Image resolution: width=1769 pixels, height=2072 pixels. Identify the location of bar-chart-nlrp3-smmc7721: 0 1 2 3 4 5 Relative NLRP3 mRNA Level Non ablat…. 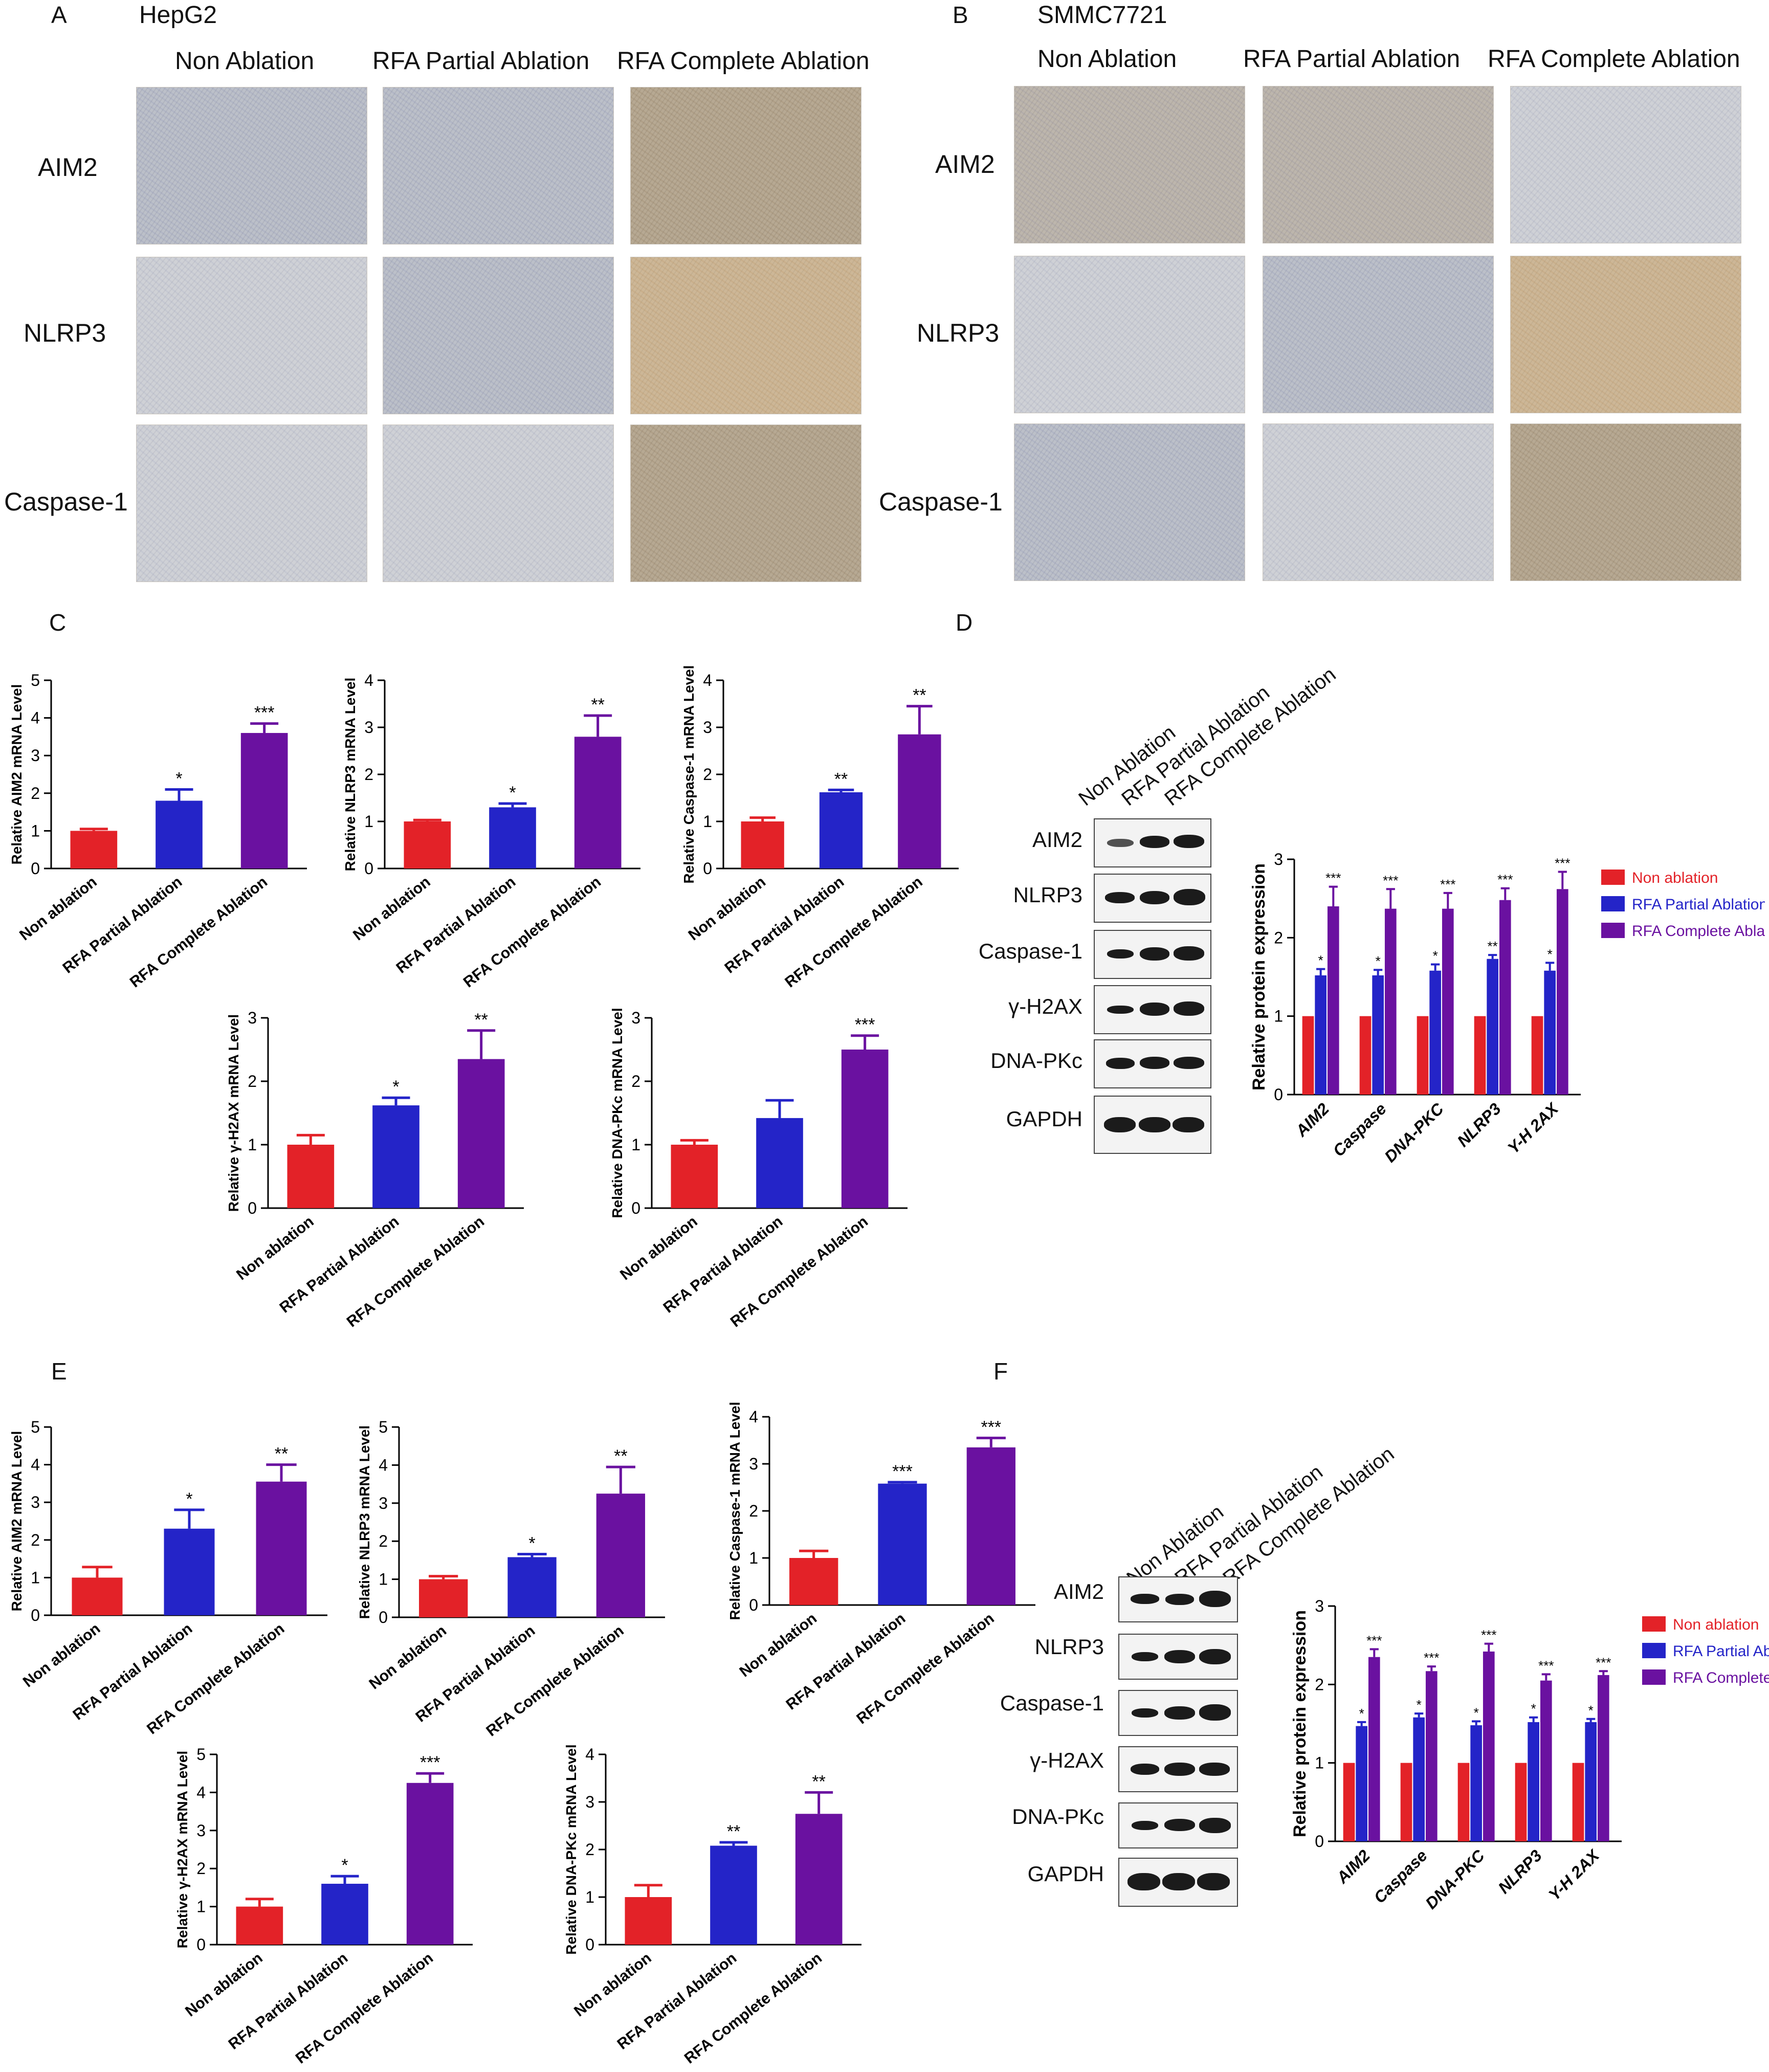
(511, 1579).